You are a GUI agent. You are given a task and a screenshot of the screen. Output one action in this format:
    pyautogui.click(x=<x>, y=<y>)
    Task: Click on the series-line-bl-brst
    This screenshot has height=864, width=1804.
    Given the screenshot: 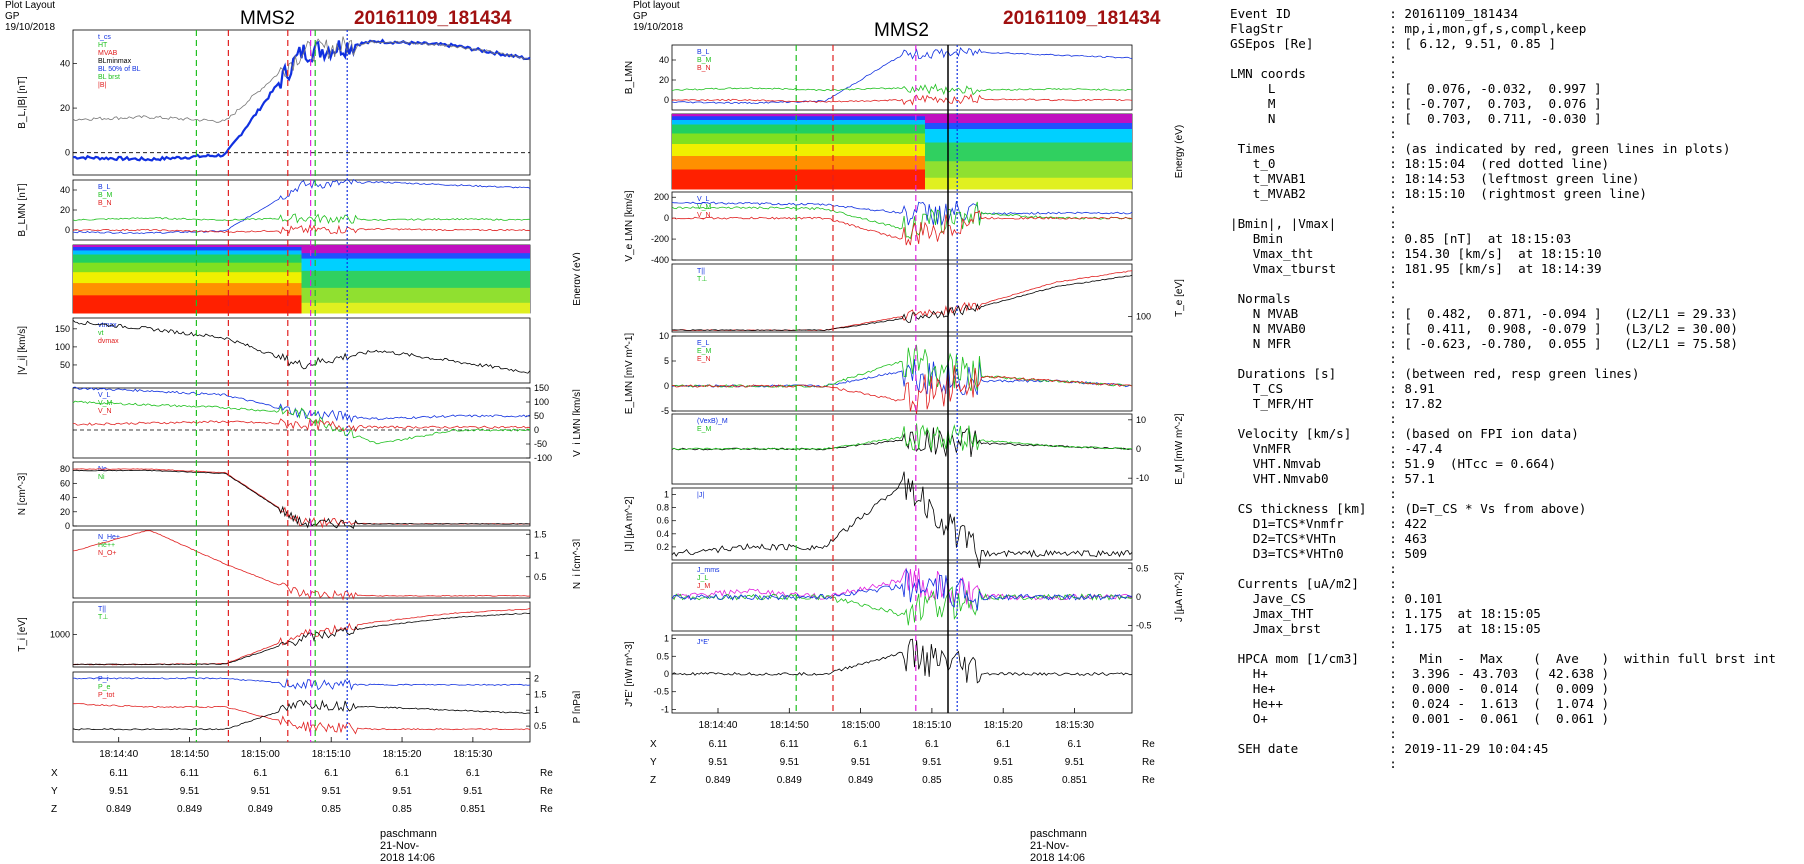 What is the action you would take?
    pyautogui.click(x=301, y=100)
    